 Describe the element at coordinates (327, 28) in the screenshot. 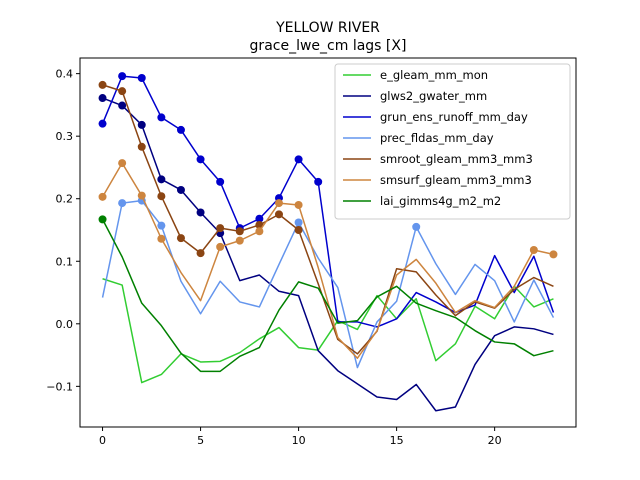

I see `chart-title: YELLOW RIVER` at that location.